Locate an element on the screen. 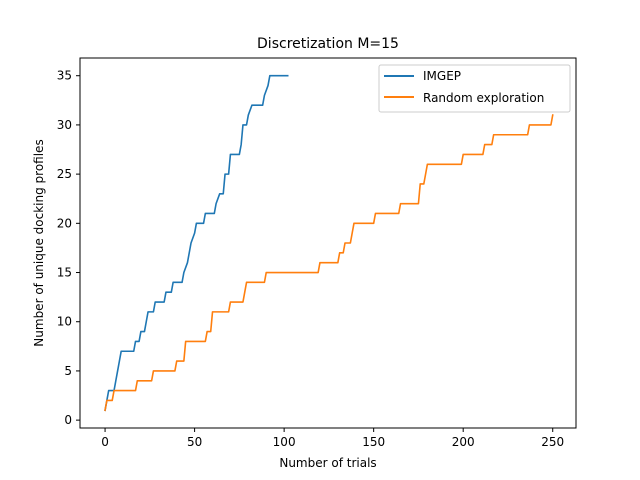 The height and width of the screenshot is (480, 640). y-axis-label: Number of unique docking profiles is located at coordinates (39, 242).